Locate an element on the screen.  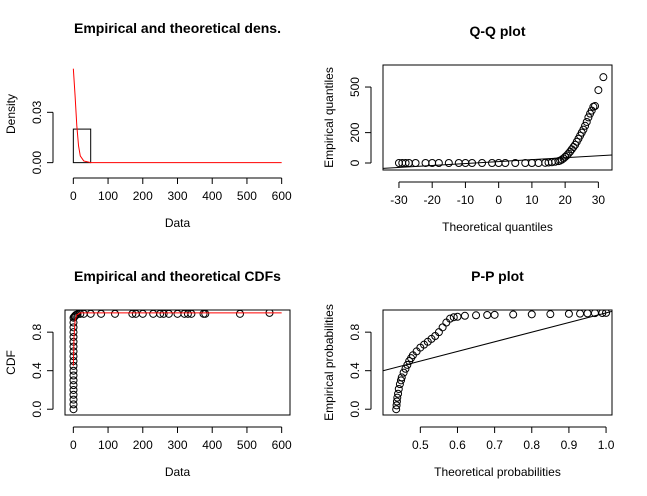
x-tick-label: 500 is located at coordinates (247, 196).